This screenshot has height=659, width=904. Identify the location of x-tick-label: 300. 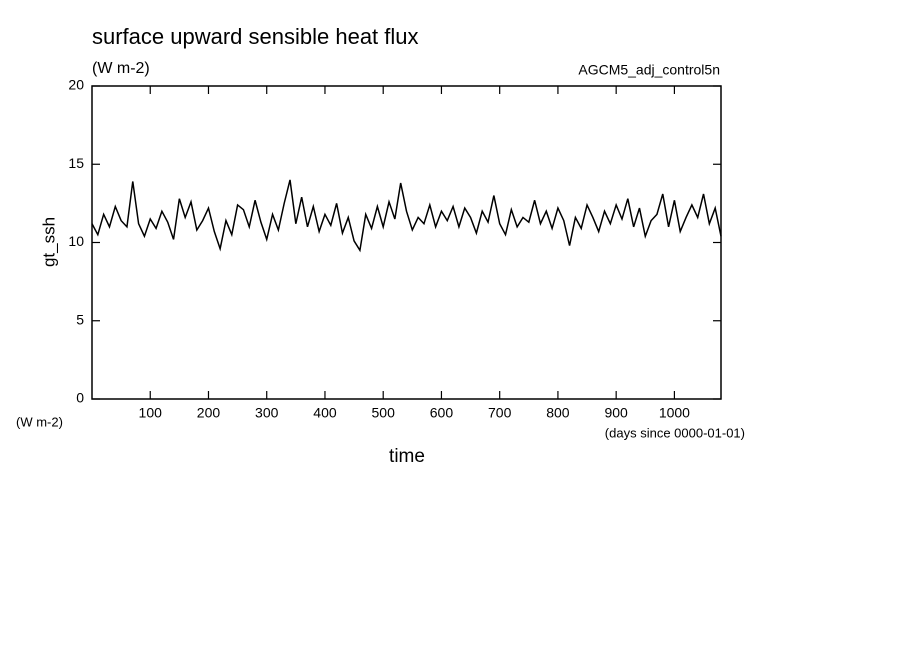
(267, 413).